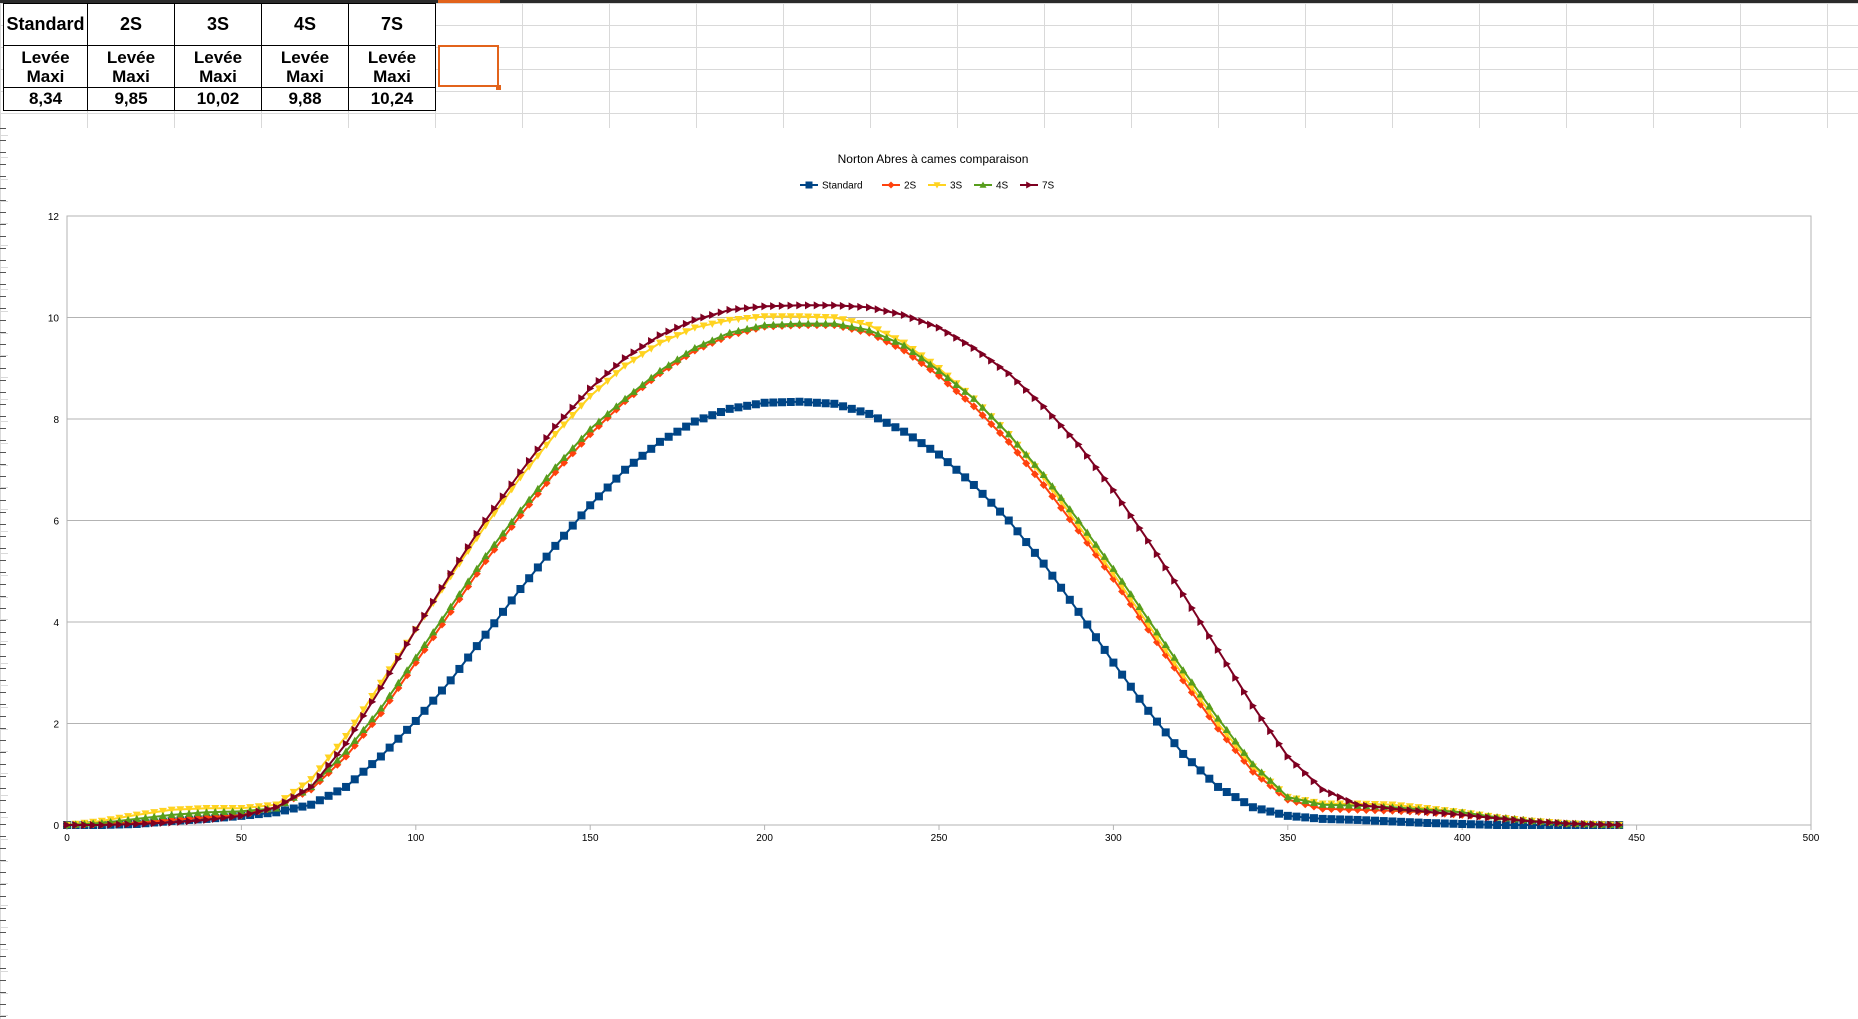  What do you see at coordinates (45, 99) in the screenshot?
I see `table-cell: 8,34` at bounding box center [45, 99].